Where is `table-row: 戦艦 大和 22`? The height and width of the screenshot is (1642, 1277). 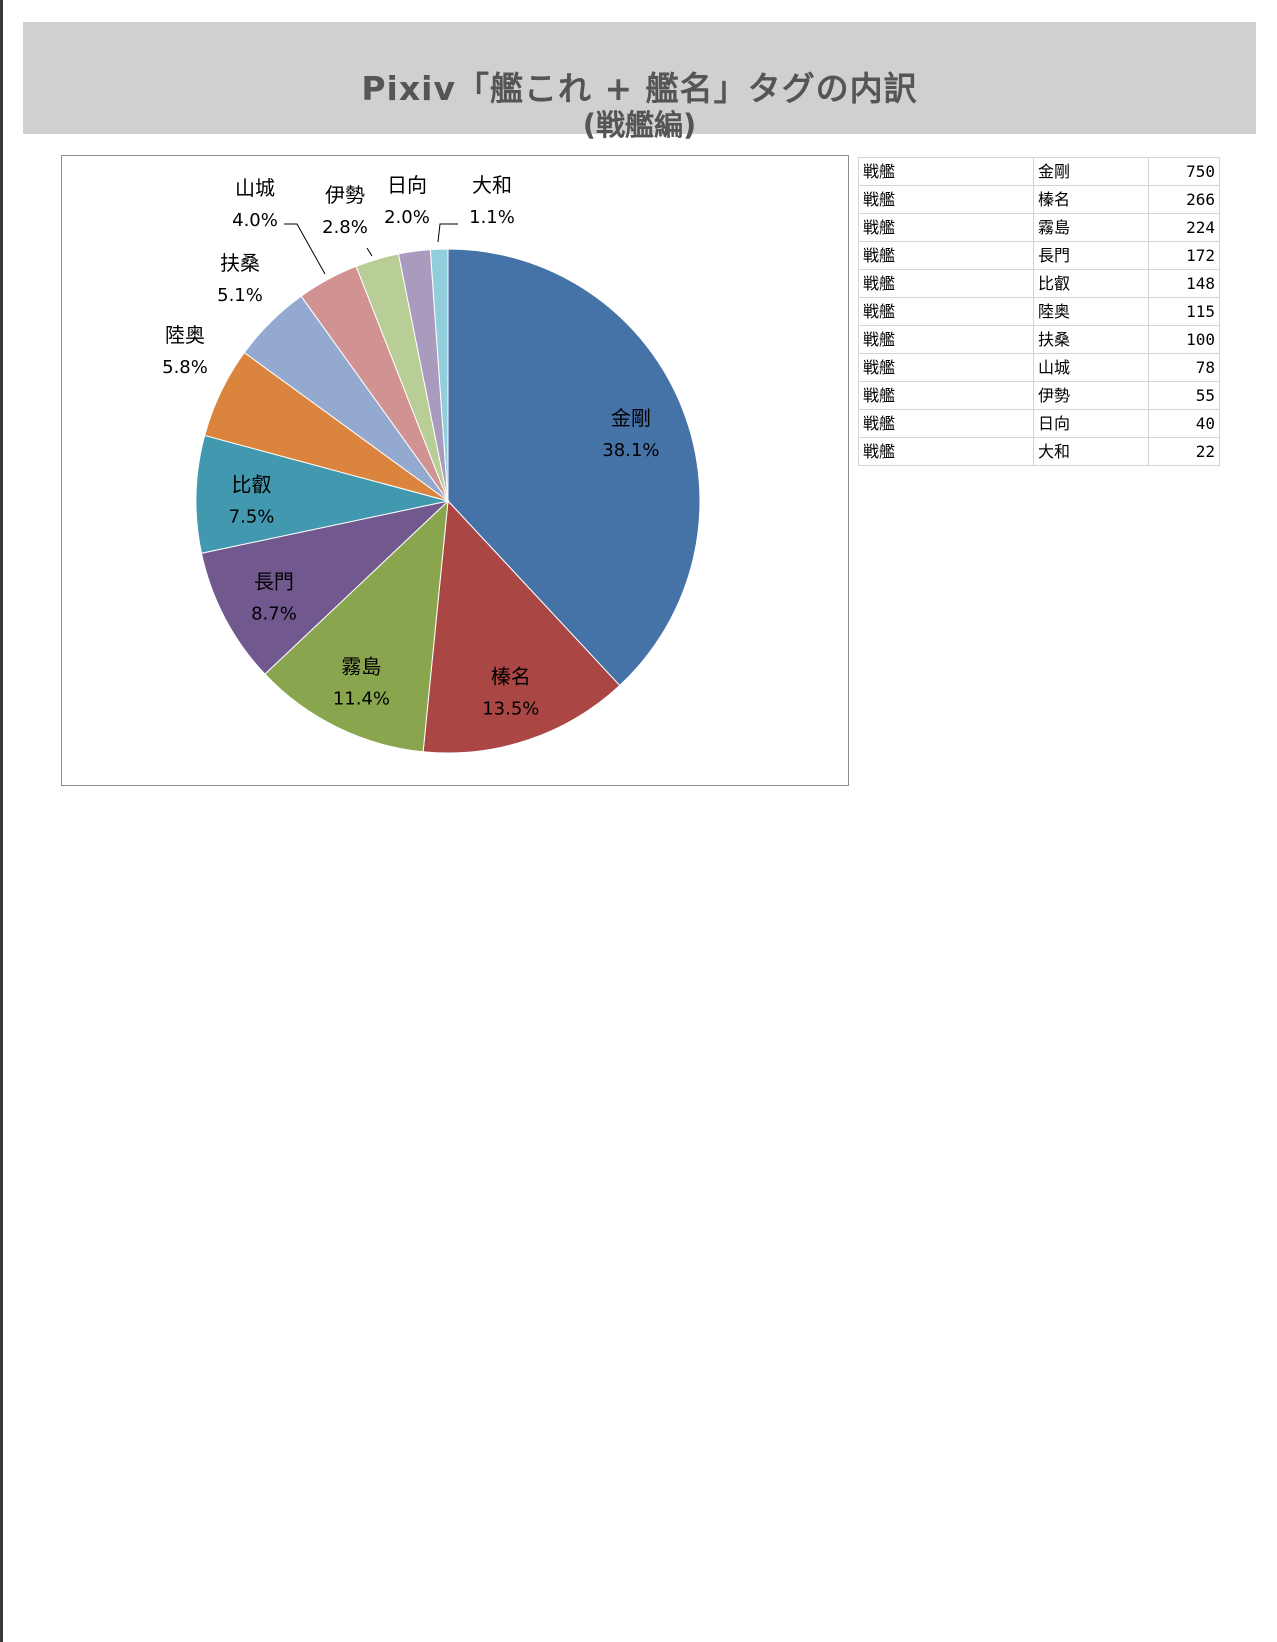
table-row: 戦艦 大和 22 is located at coordinates (1039, 451).